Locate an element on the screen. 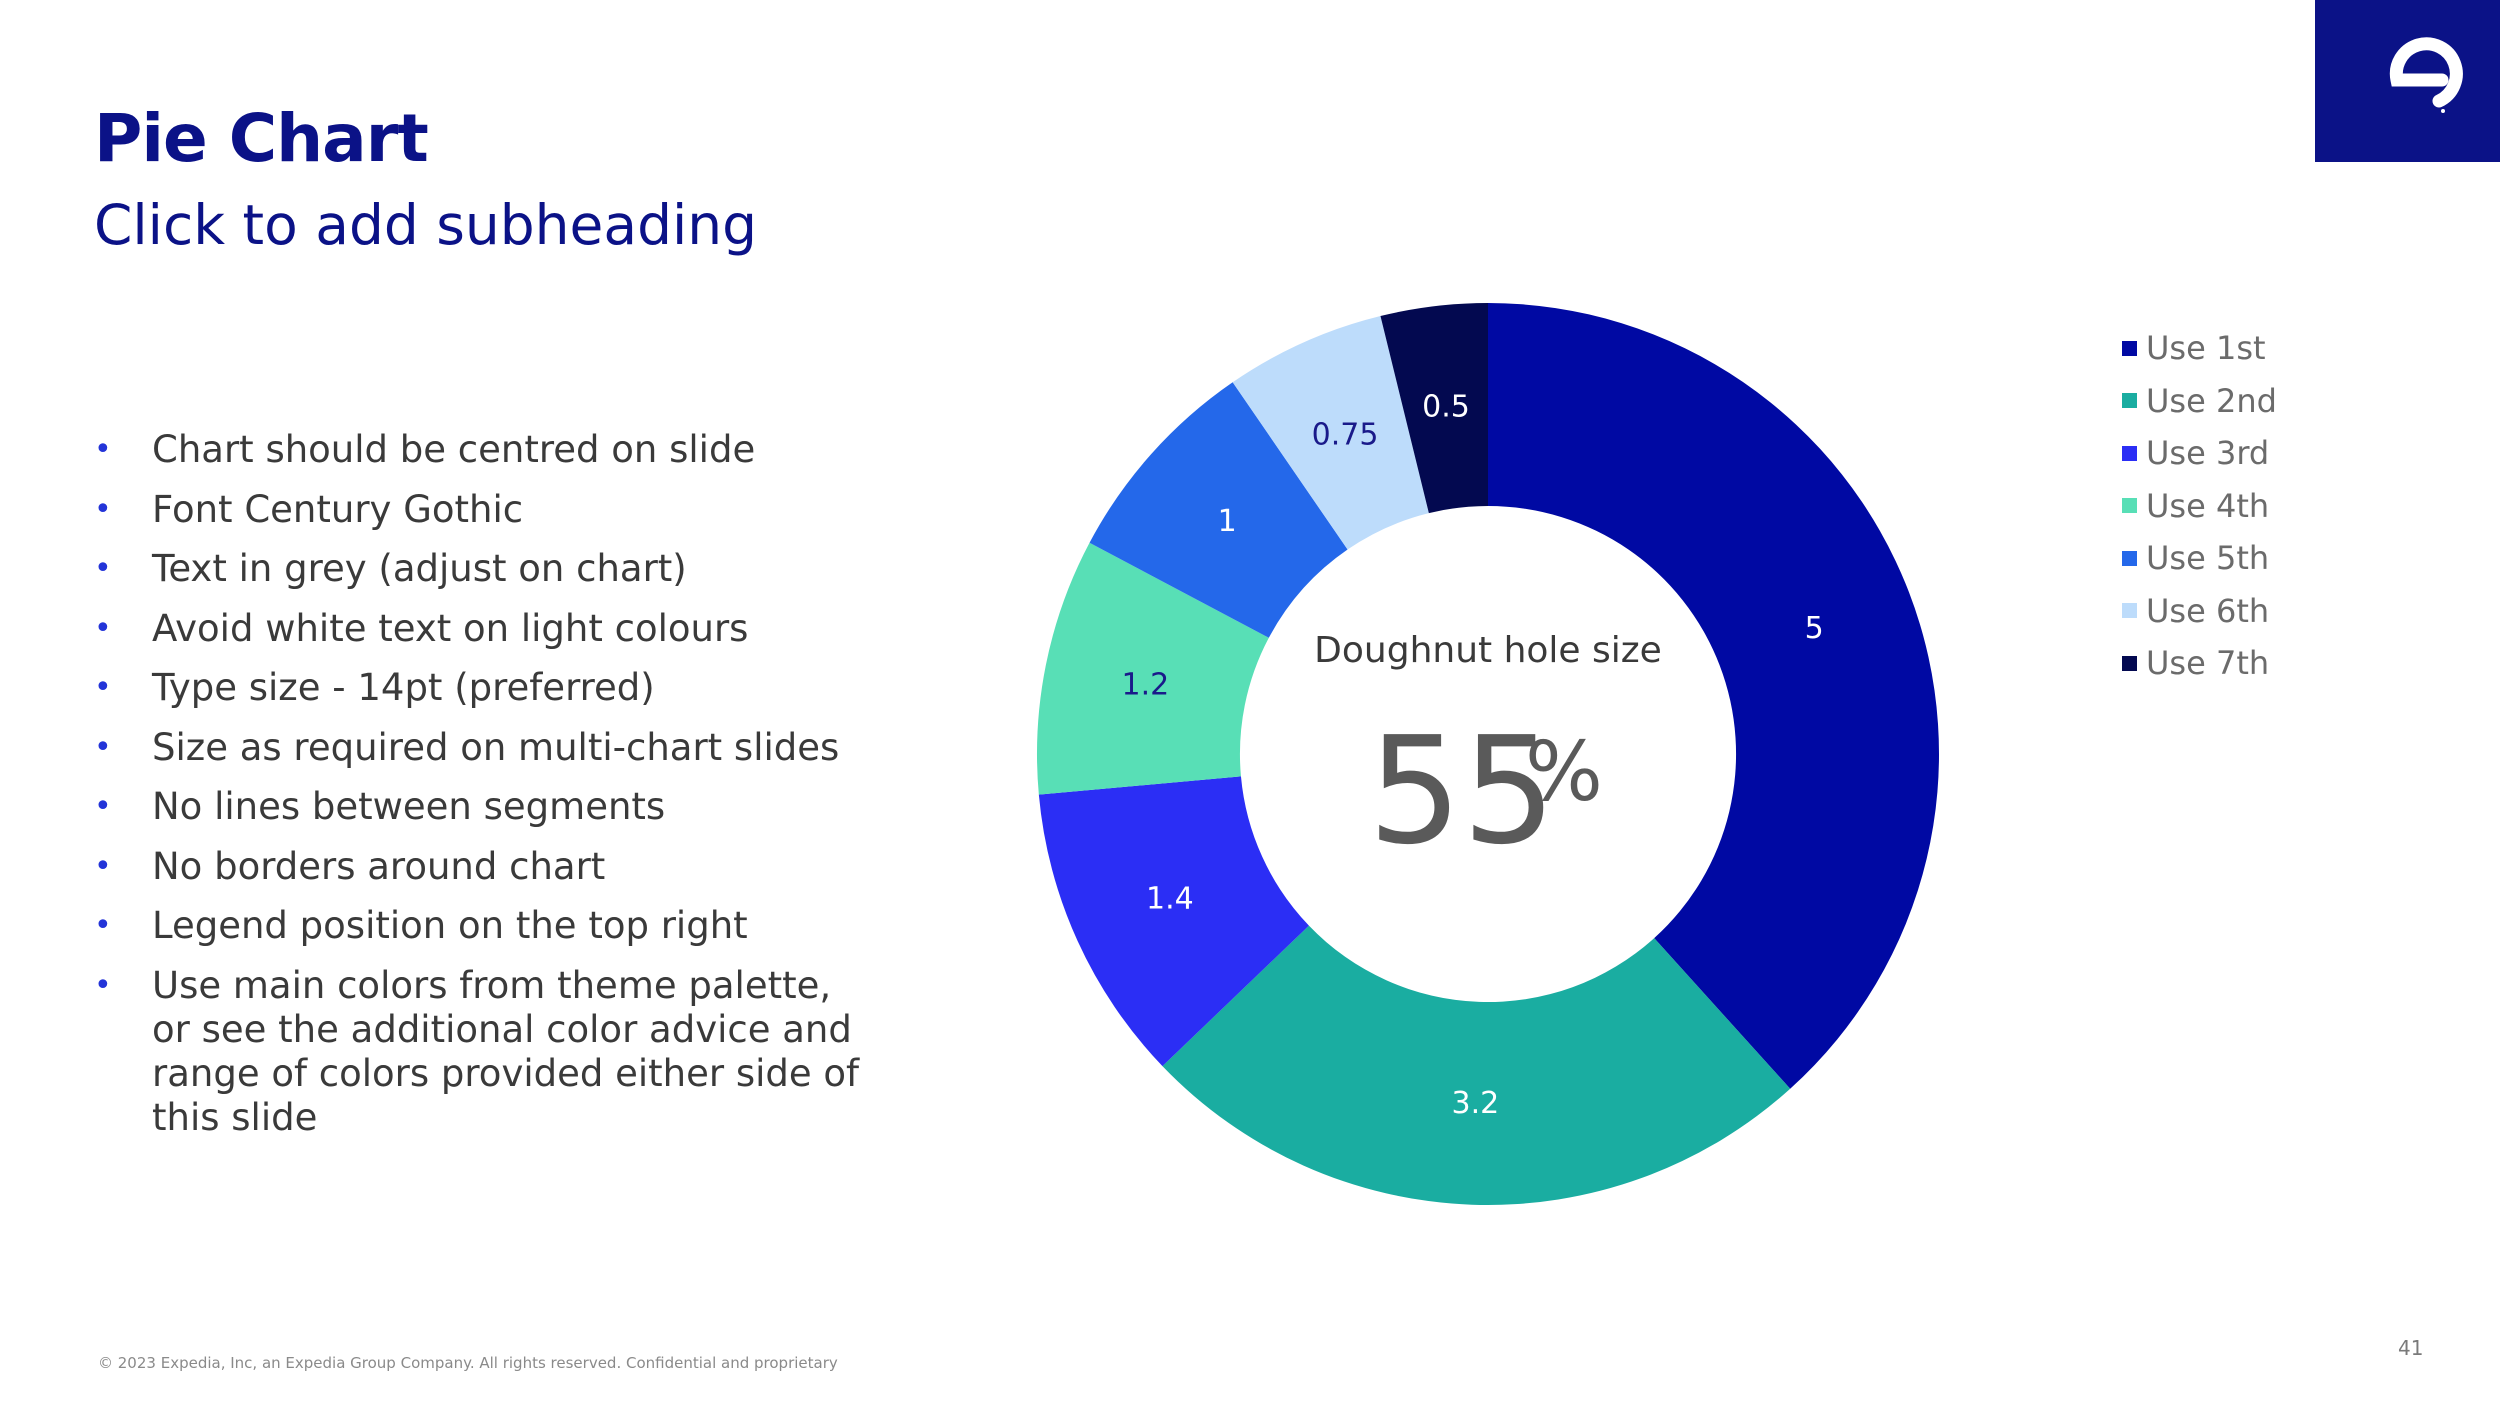 This screenshot has width=2500, height=1407. bullet-item: • Size as required on multi-chart slides is located at coordinates (484, 748).